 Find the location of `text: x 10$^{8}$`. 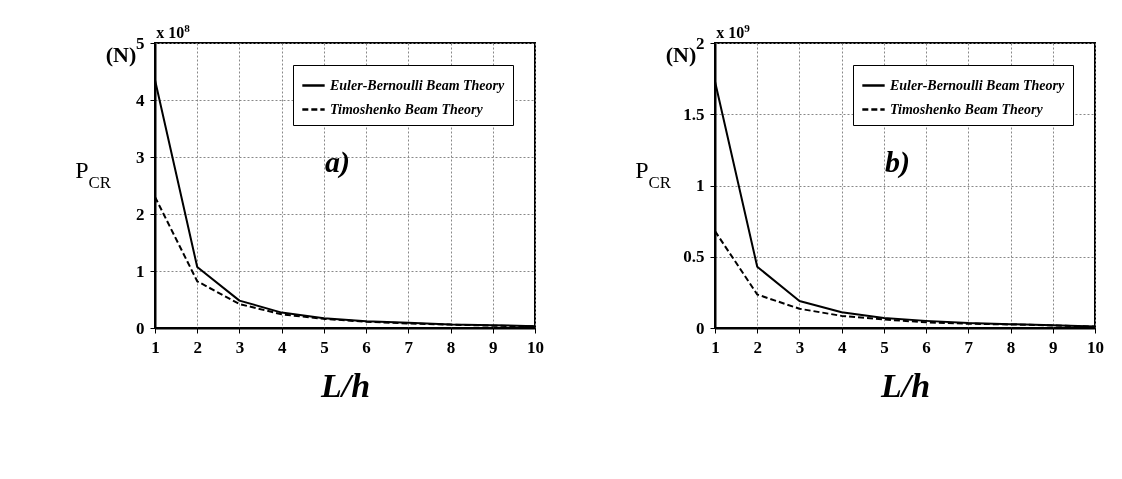

text: x 10$^{8}$ is located at coordinates (173, 31).